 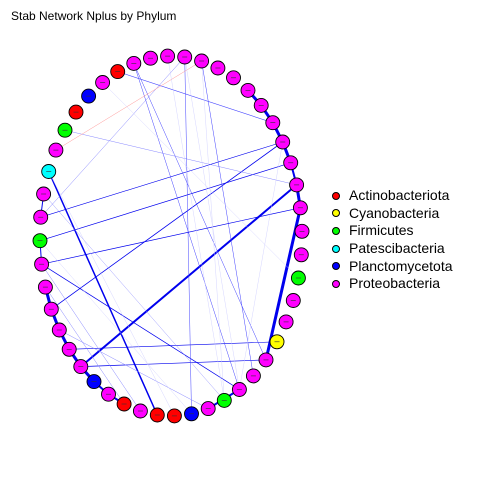 What do you see at coordinates (381, 230) in the screenshot?
I see `legend-label: Firmicutes` at bounding box center [381, 230].